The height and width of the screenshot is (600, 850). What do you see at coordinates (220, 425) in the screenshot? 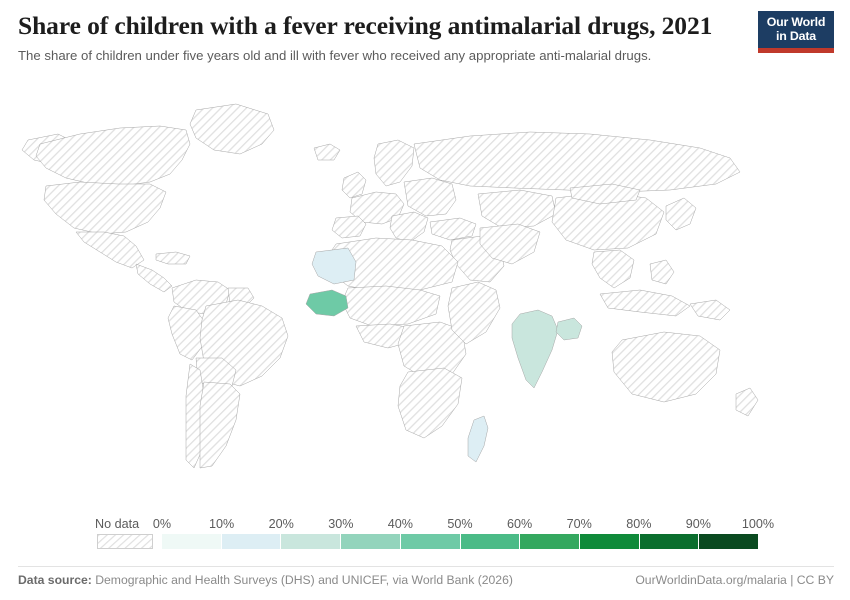
I see `country-argentina` at bounding box center [220, 425].